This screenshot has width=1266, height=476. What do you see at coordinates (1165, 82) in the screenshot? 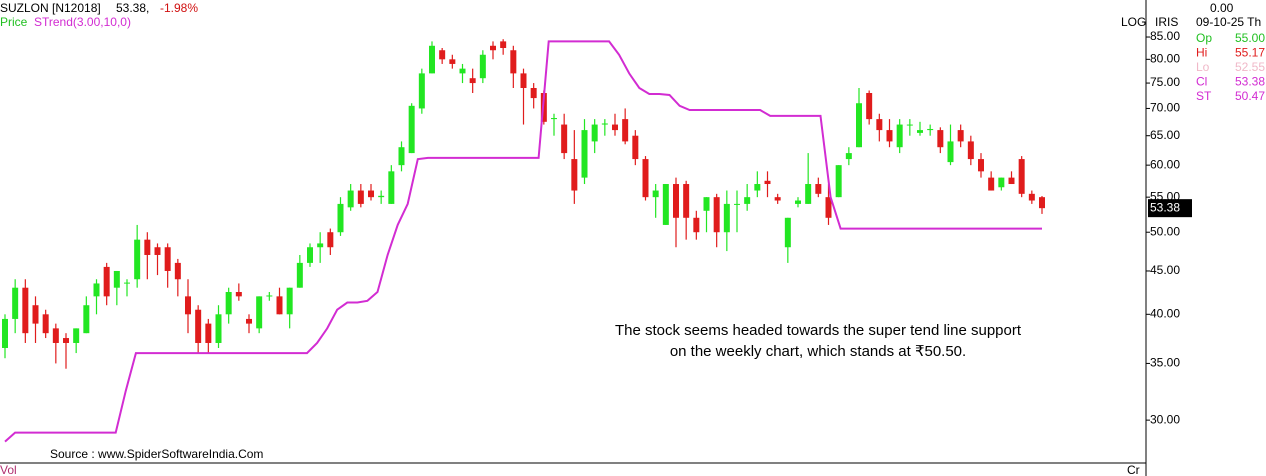
I see `y-tick-label: 75.00` at bounding box center [1165, 82].